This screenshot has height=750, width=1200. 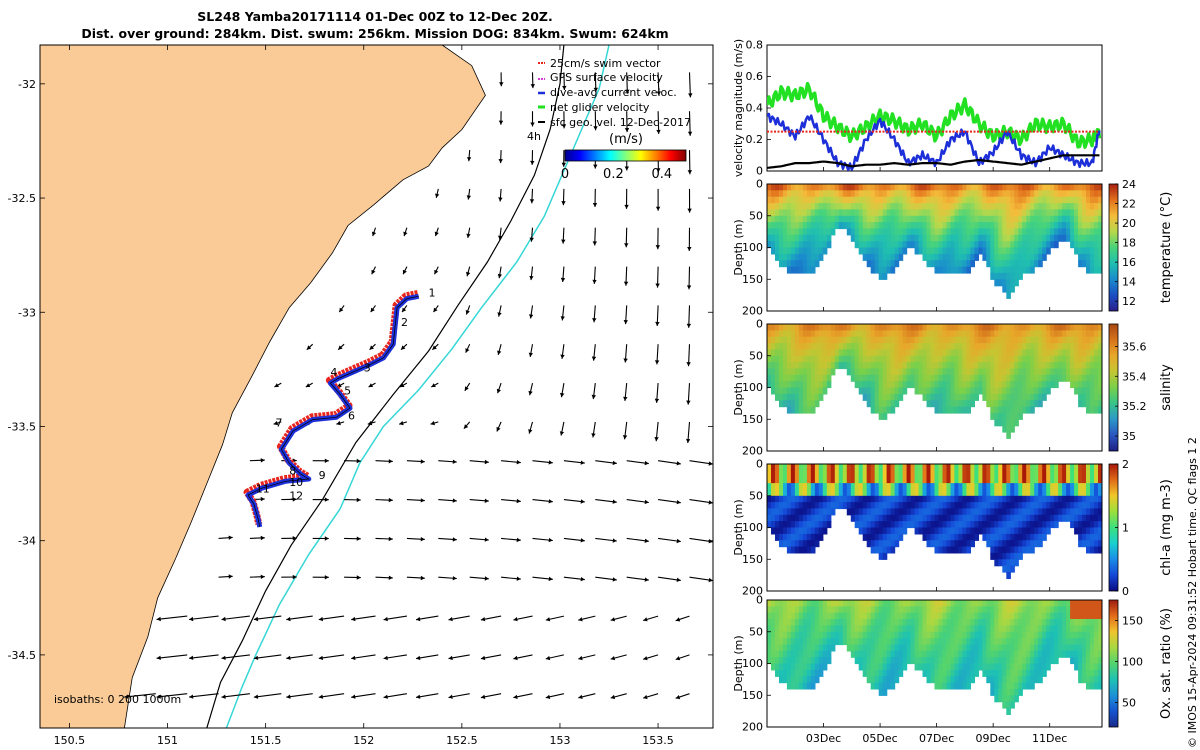 What do you see at coordinates (752, 591) in the screenshot?
I see `section-ytick-label: 200` at bounding box center [752, 591].